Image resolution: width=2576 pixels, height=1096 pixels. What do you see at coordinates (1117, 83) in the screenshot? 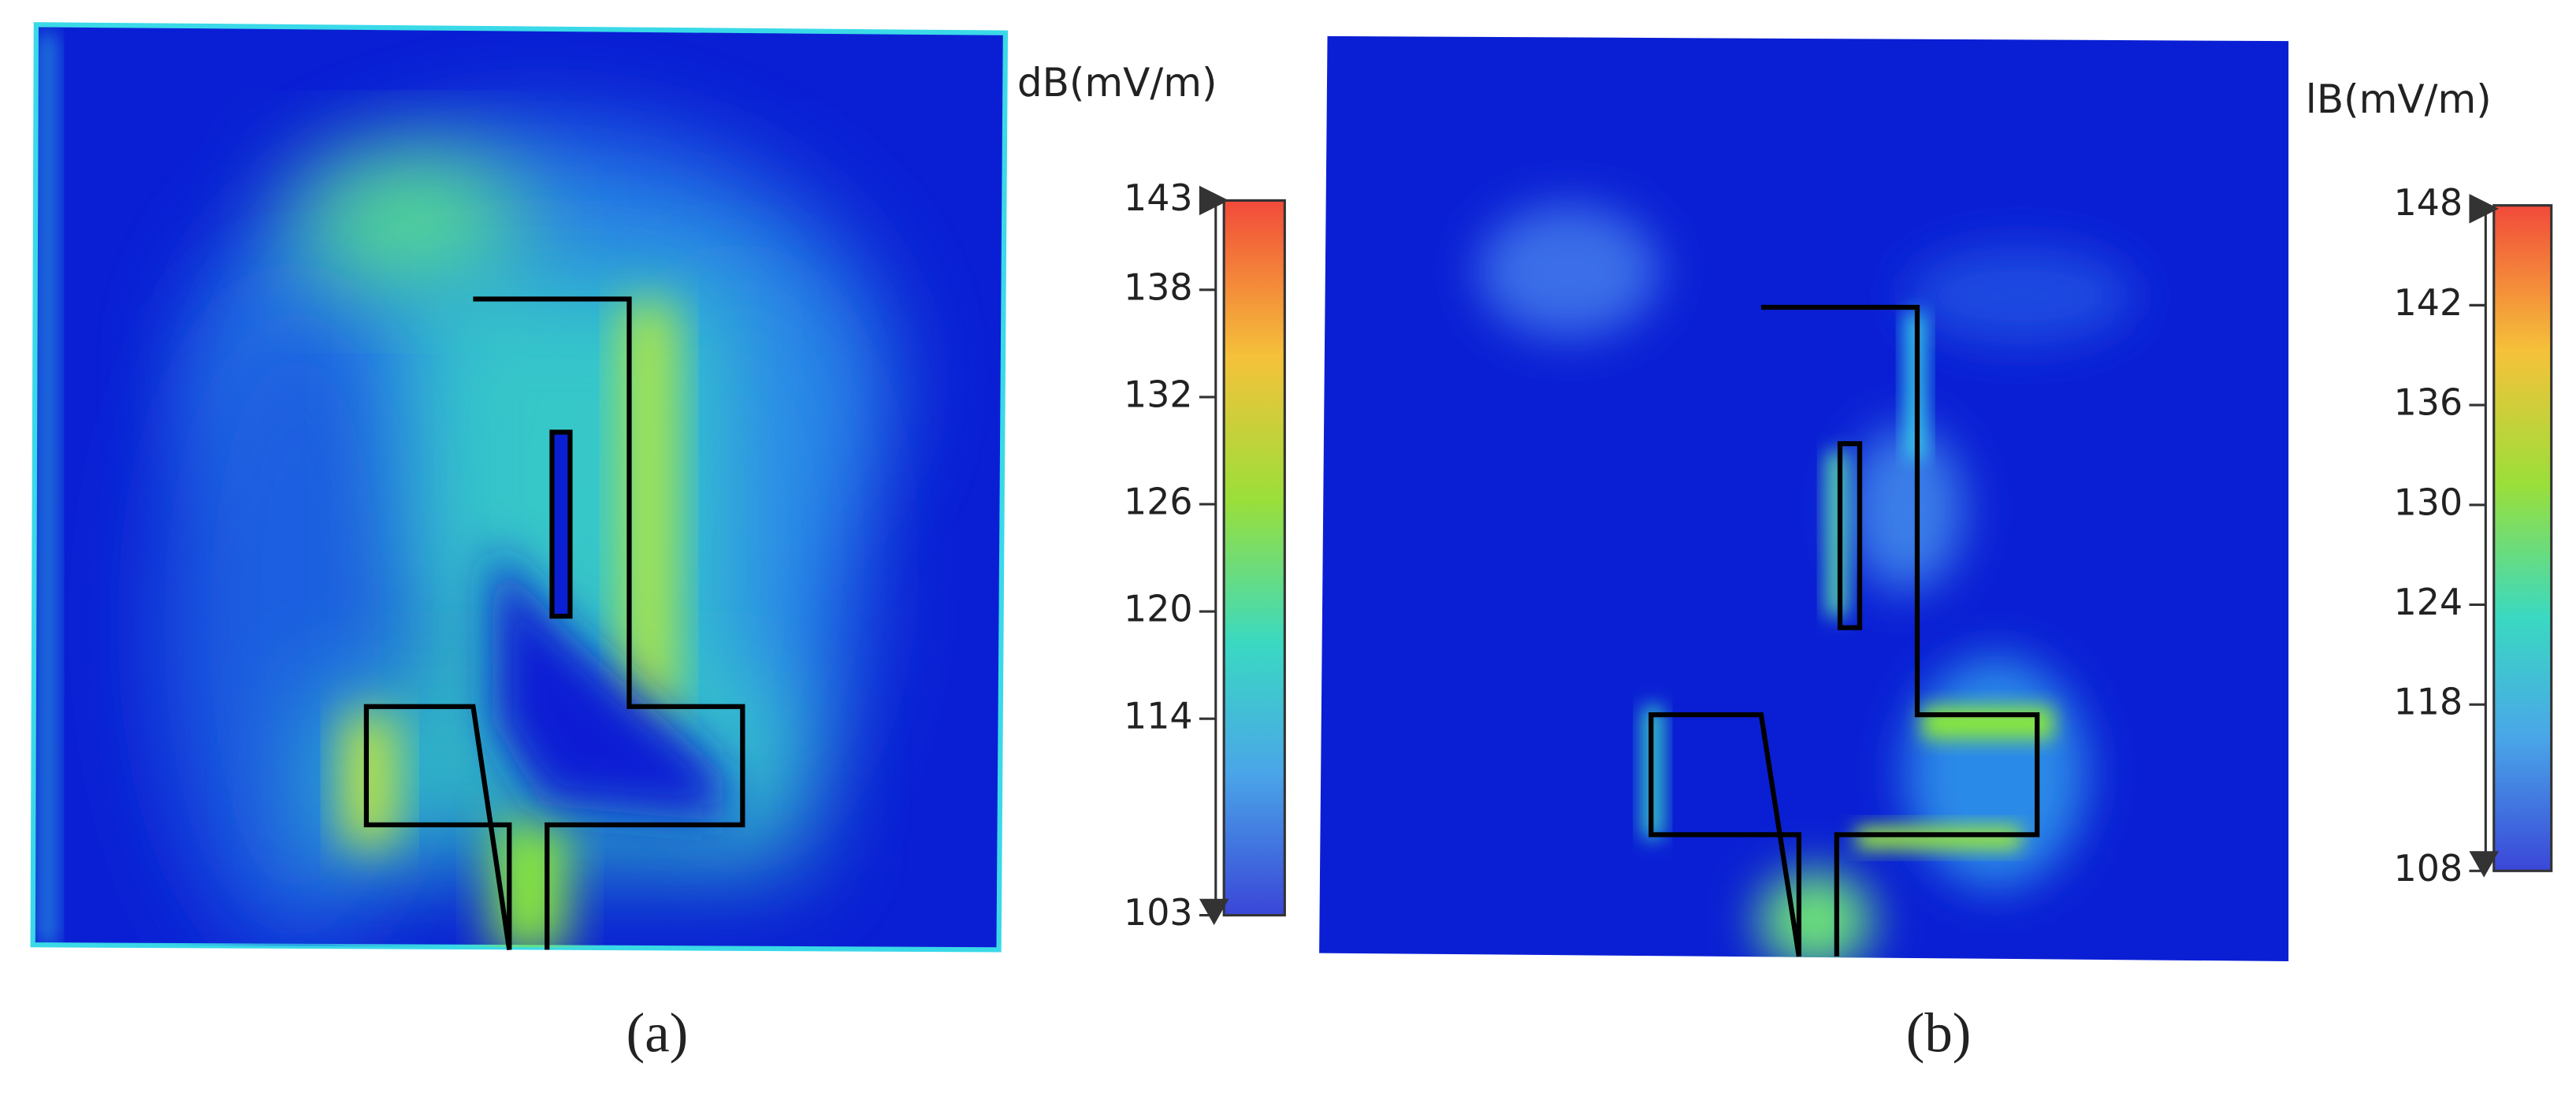
I see `unit-label: dB(mV/m)` at bounding box center [1117, 83].